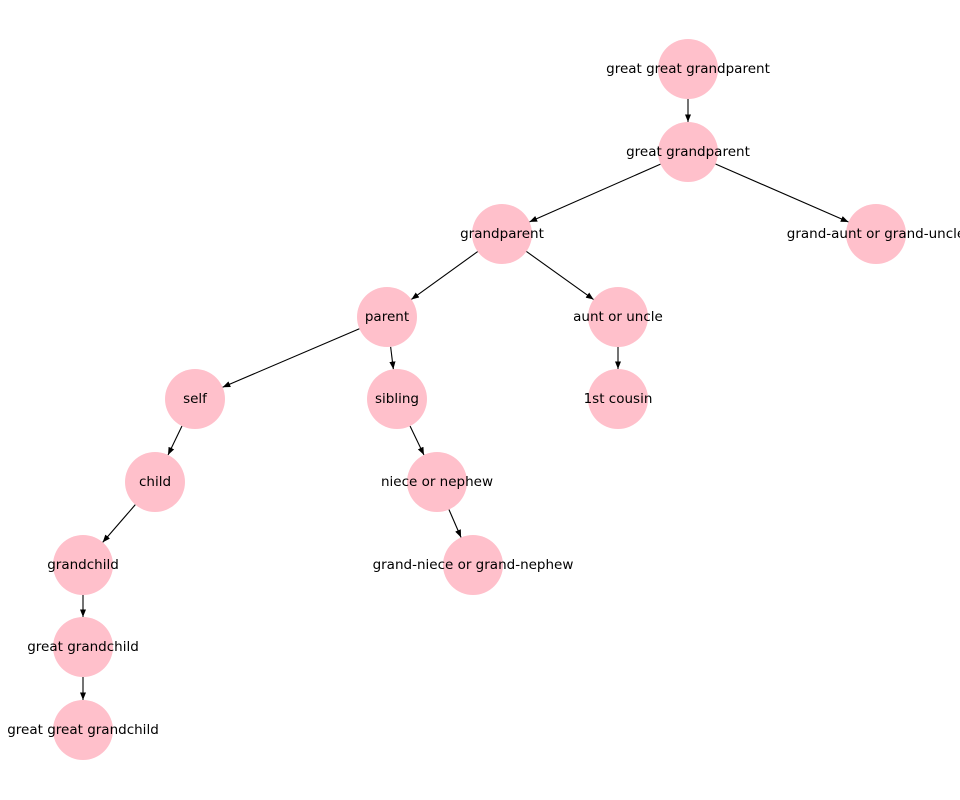  I want to click on node-great-great-grandparent: great great grandparent, so click(688, 69).